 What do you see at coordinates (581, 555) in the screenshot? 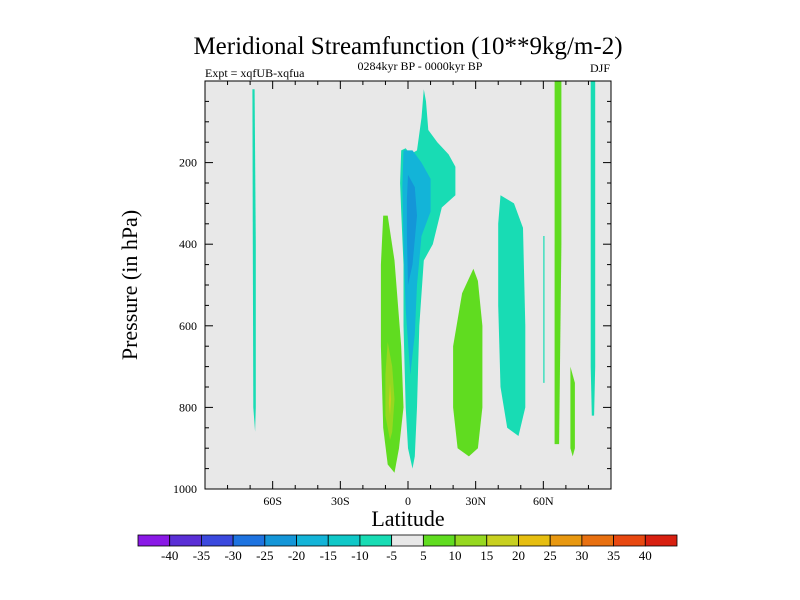
I see `colorbar-label: 30` at bounding box center [581, 555].